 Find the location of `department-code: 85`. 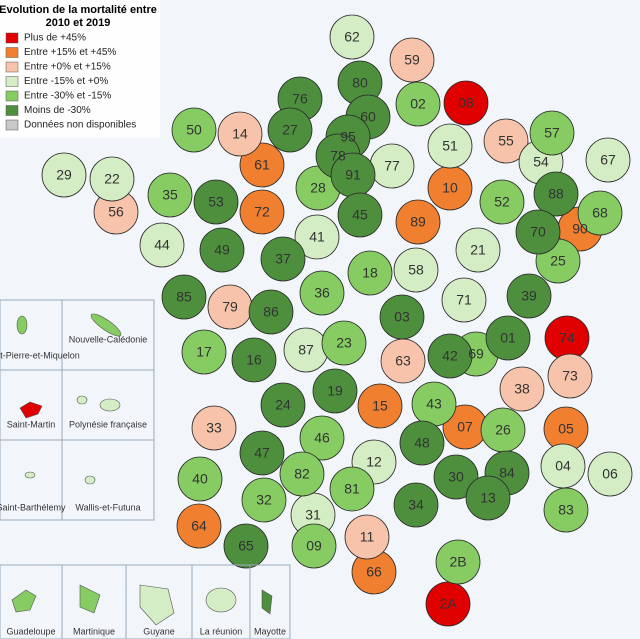

department-code: 85 is located at coordinates (184, 297).